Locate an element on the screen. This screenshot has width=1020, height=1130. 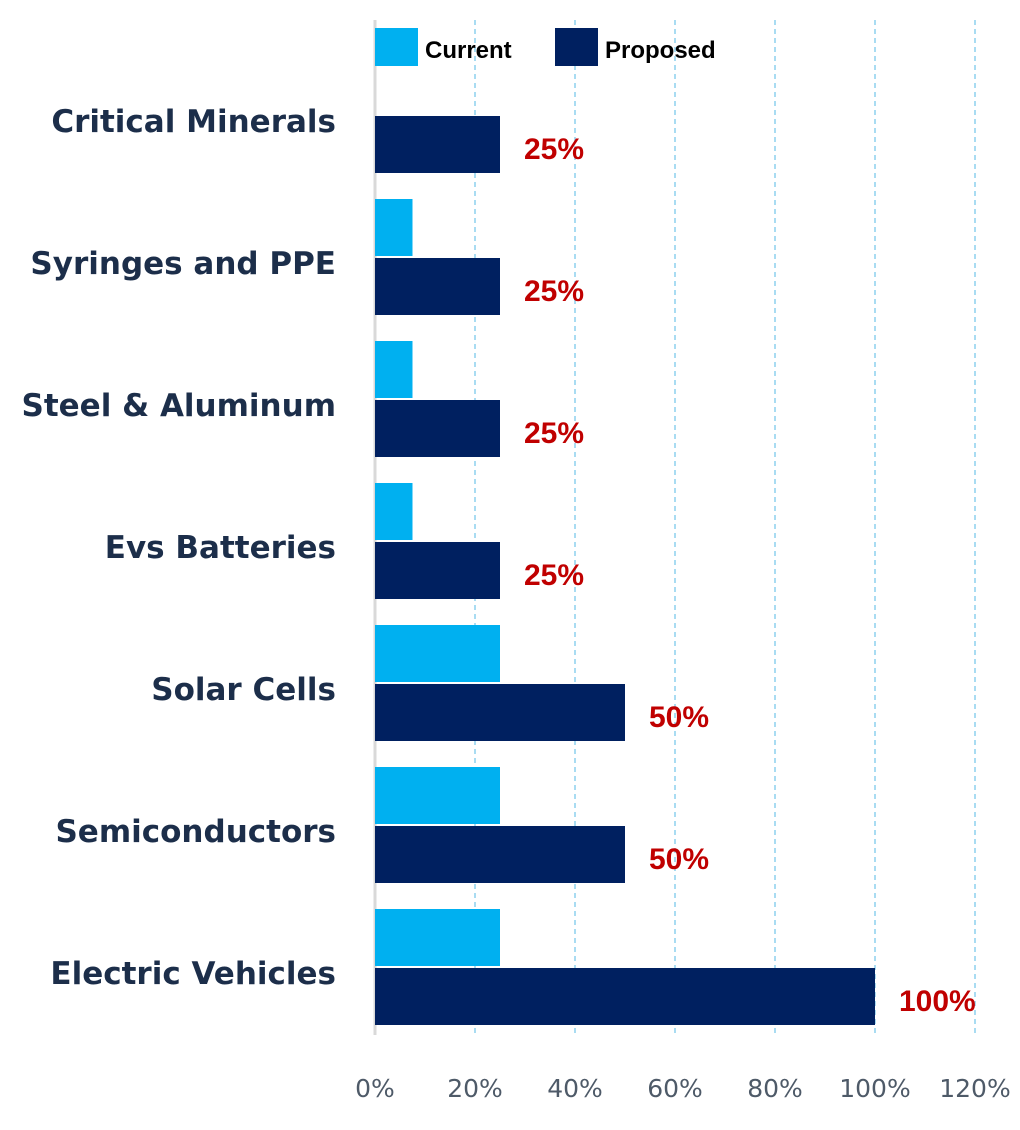
x-tick-label: 100% is located at coordinates (874, 1088).